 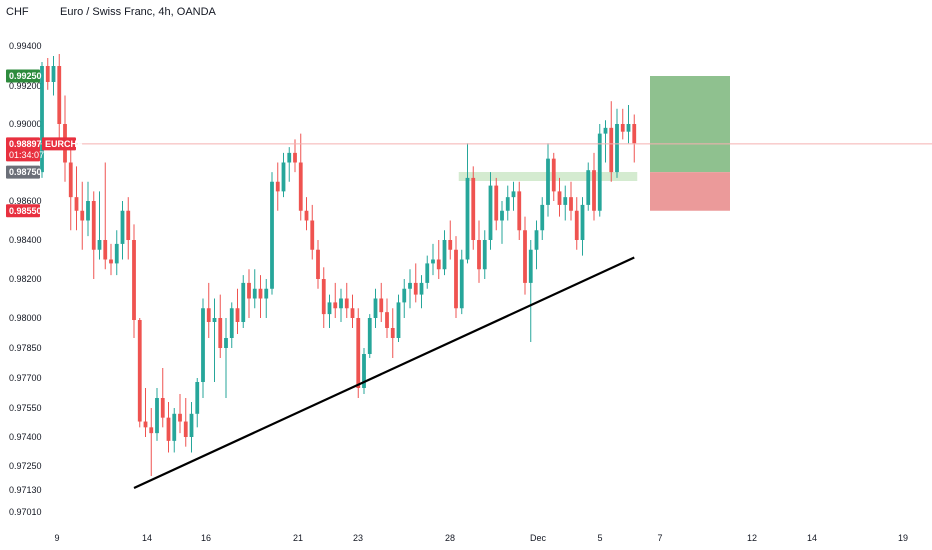 What do you see at coordinates (298, 538) in the screenshot?
I see `x-tick-label: 21` at bounding box center [298, 538].